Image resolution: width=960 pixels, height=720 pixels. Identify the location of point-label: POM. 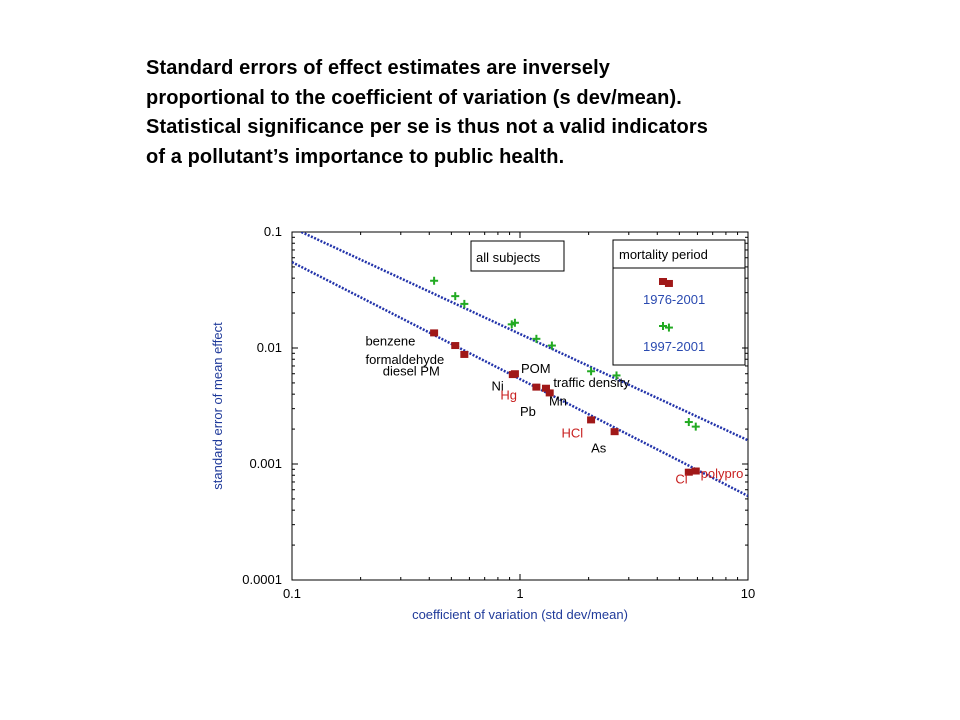
(536, 368).